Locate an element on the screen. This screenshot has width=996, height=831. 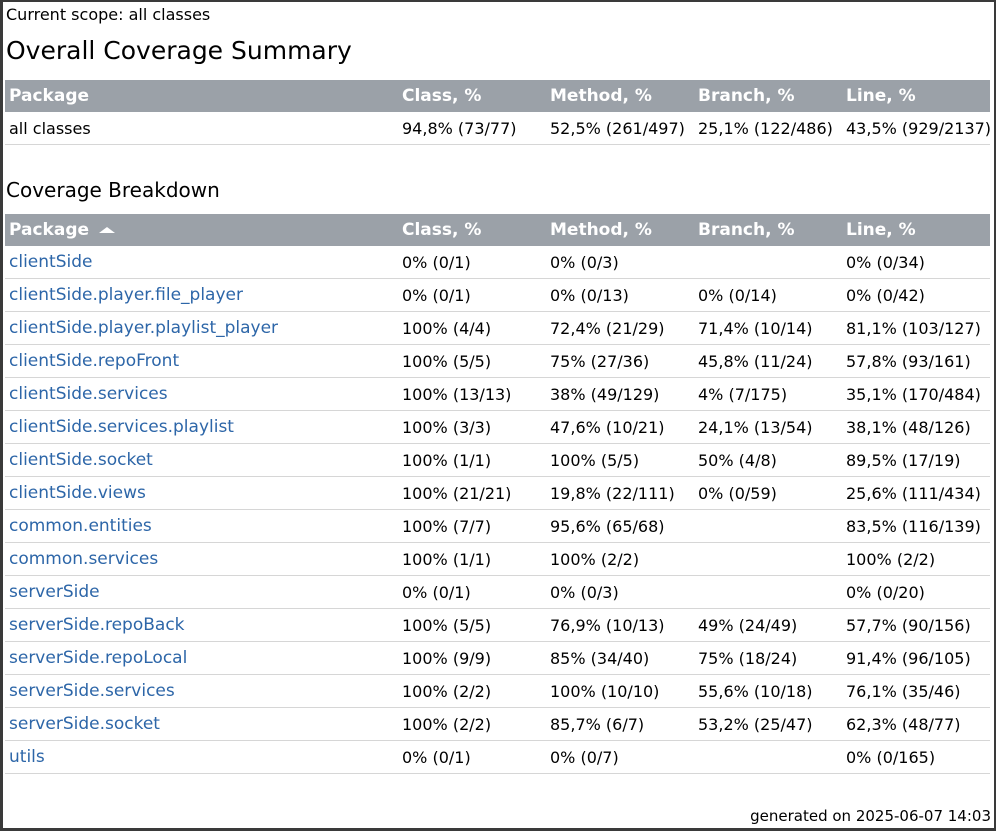
package-link: clientSide.player.playlist_player is located at coordinates (144, 328).